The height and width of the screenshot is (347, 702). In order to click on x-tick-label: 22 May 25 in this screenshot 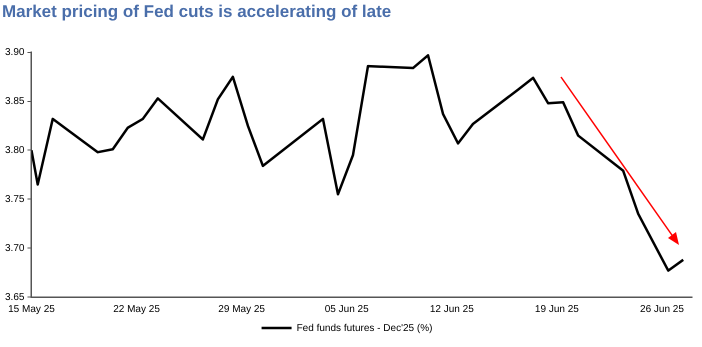, I will do `click(136, 309)`.